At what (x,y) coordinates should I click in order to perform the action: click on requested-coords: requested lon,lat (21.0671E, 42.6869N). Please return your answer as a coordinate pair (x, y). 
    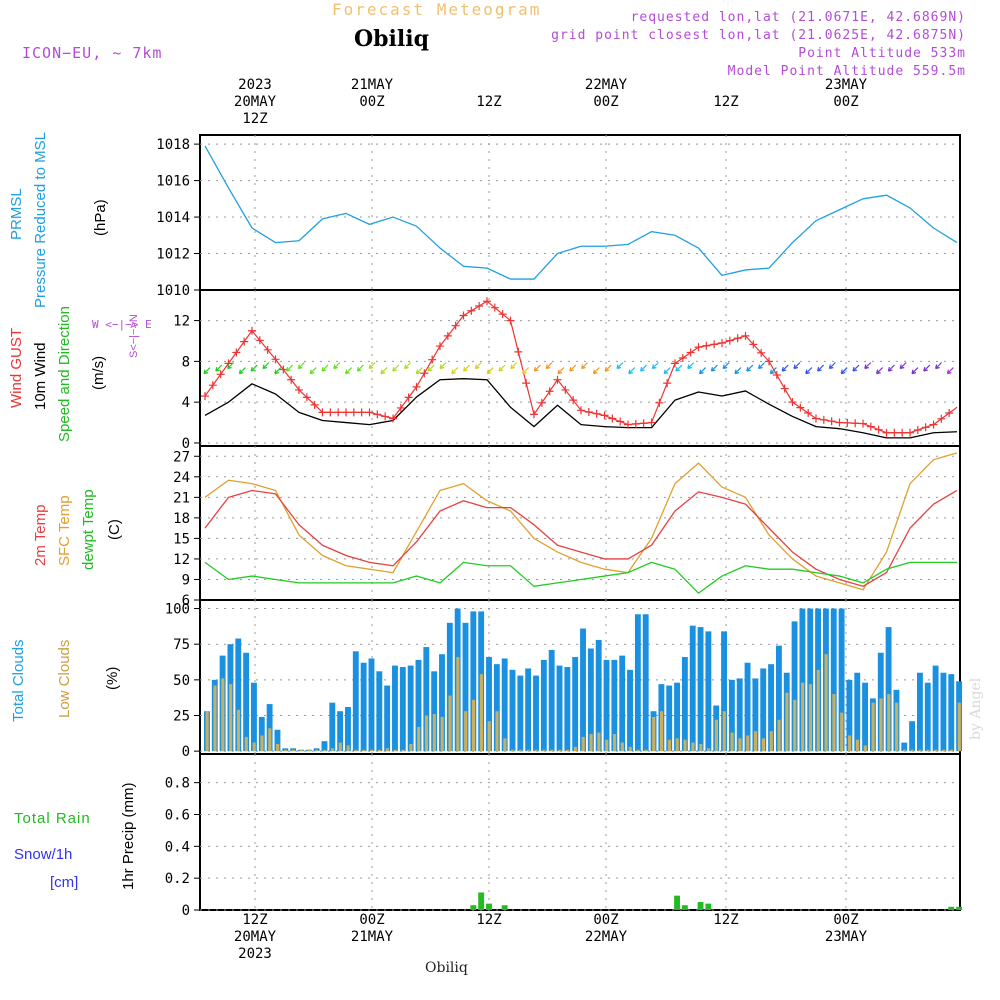
    Looking at the image, I should click on (798, 17).